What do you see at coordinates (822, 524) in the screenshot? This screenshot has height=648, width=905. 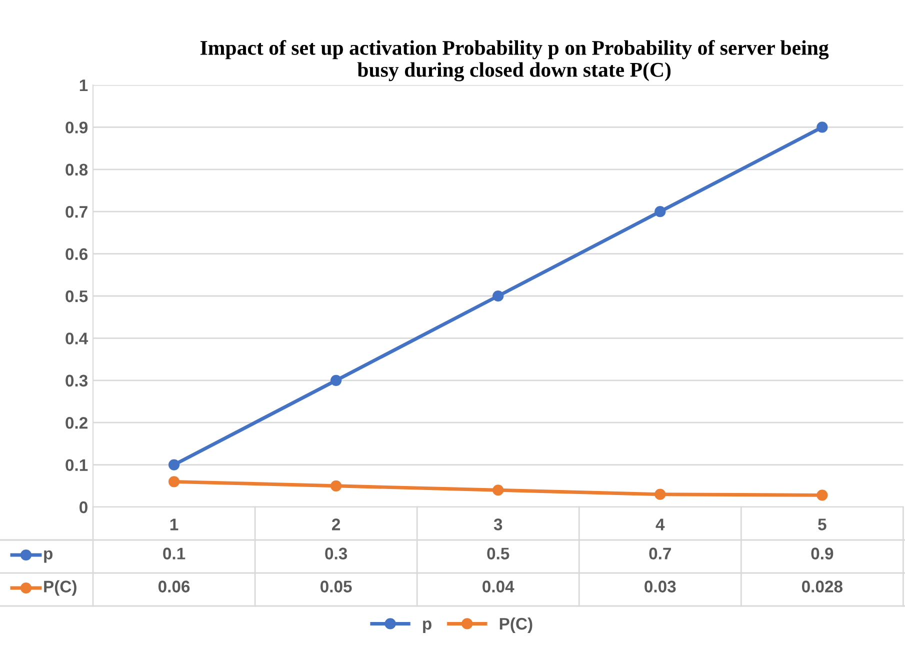 I see `x-tick-label: 5` at bounding box center [822, 524].